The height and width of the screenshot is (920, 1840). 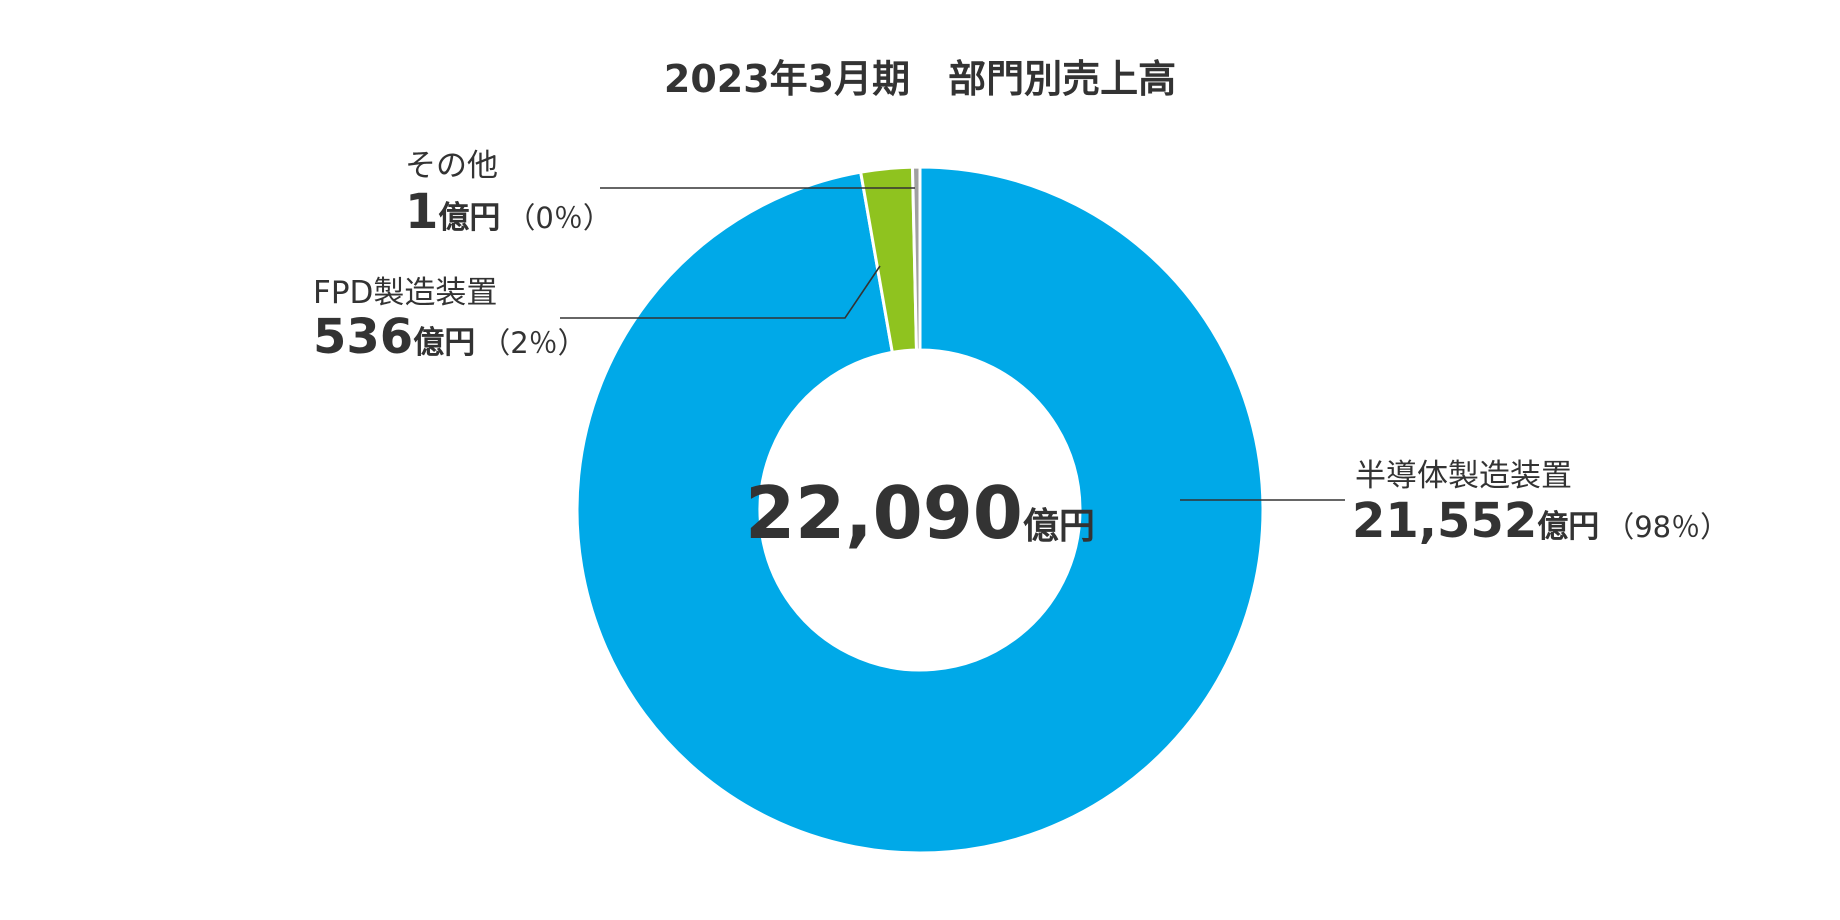 I want to click on chart-title: 2023年3月期 部門別売上高, so click(x=920, y=79).